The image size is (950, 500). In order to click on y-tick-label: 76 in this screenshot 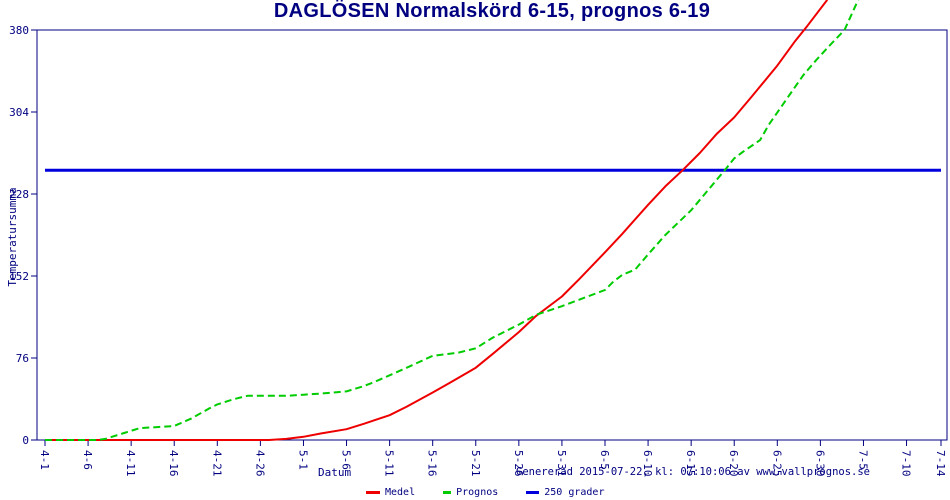, I will do `click(22, 358)`.